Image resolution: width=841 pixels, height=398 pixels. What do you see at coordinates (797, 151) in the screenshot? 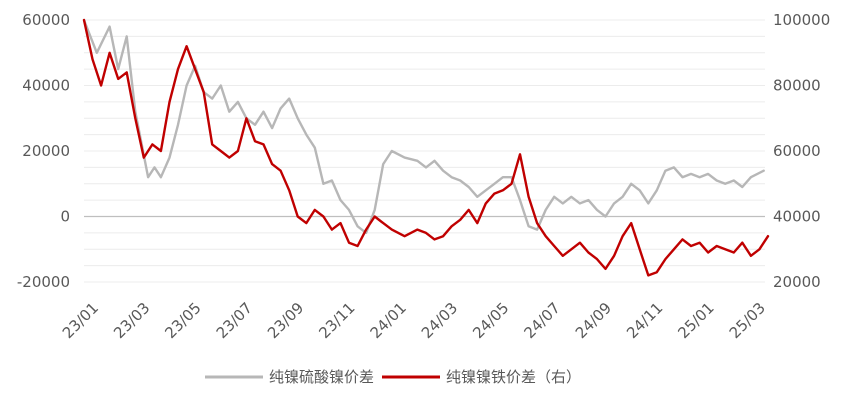
I see `right-tick-label: 60000` at bounding box center [797, 151].